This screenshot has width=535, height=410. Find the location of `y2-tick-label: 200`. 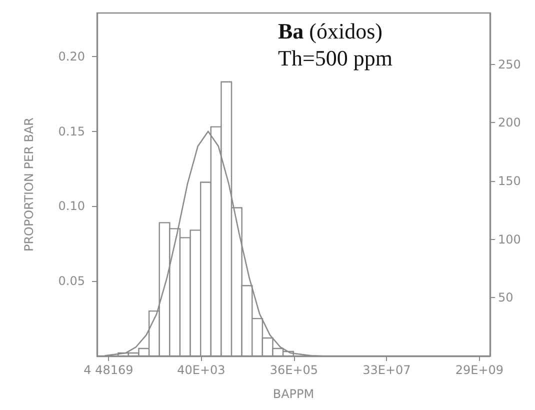

y2-tick-label: 200 is located at coordinates (509, 123).